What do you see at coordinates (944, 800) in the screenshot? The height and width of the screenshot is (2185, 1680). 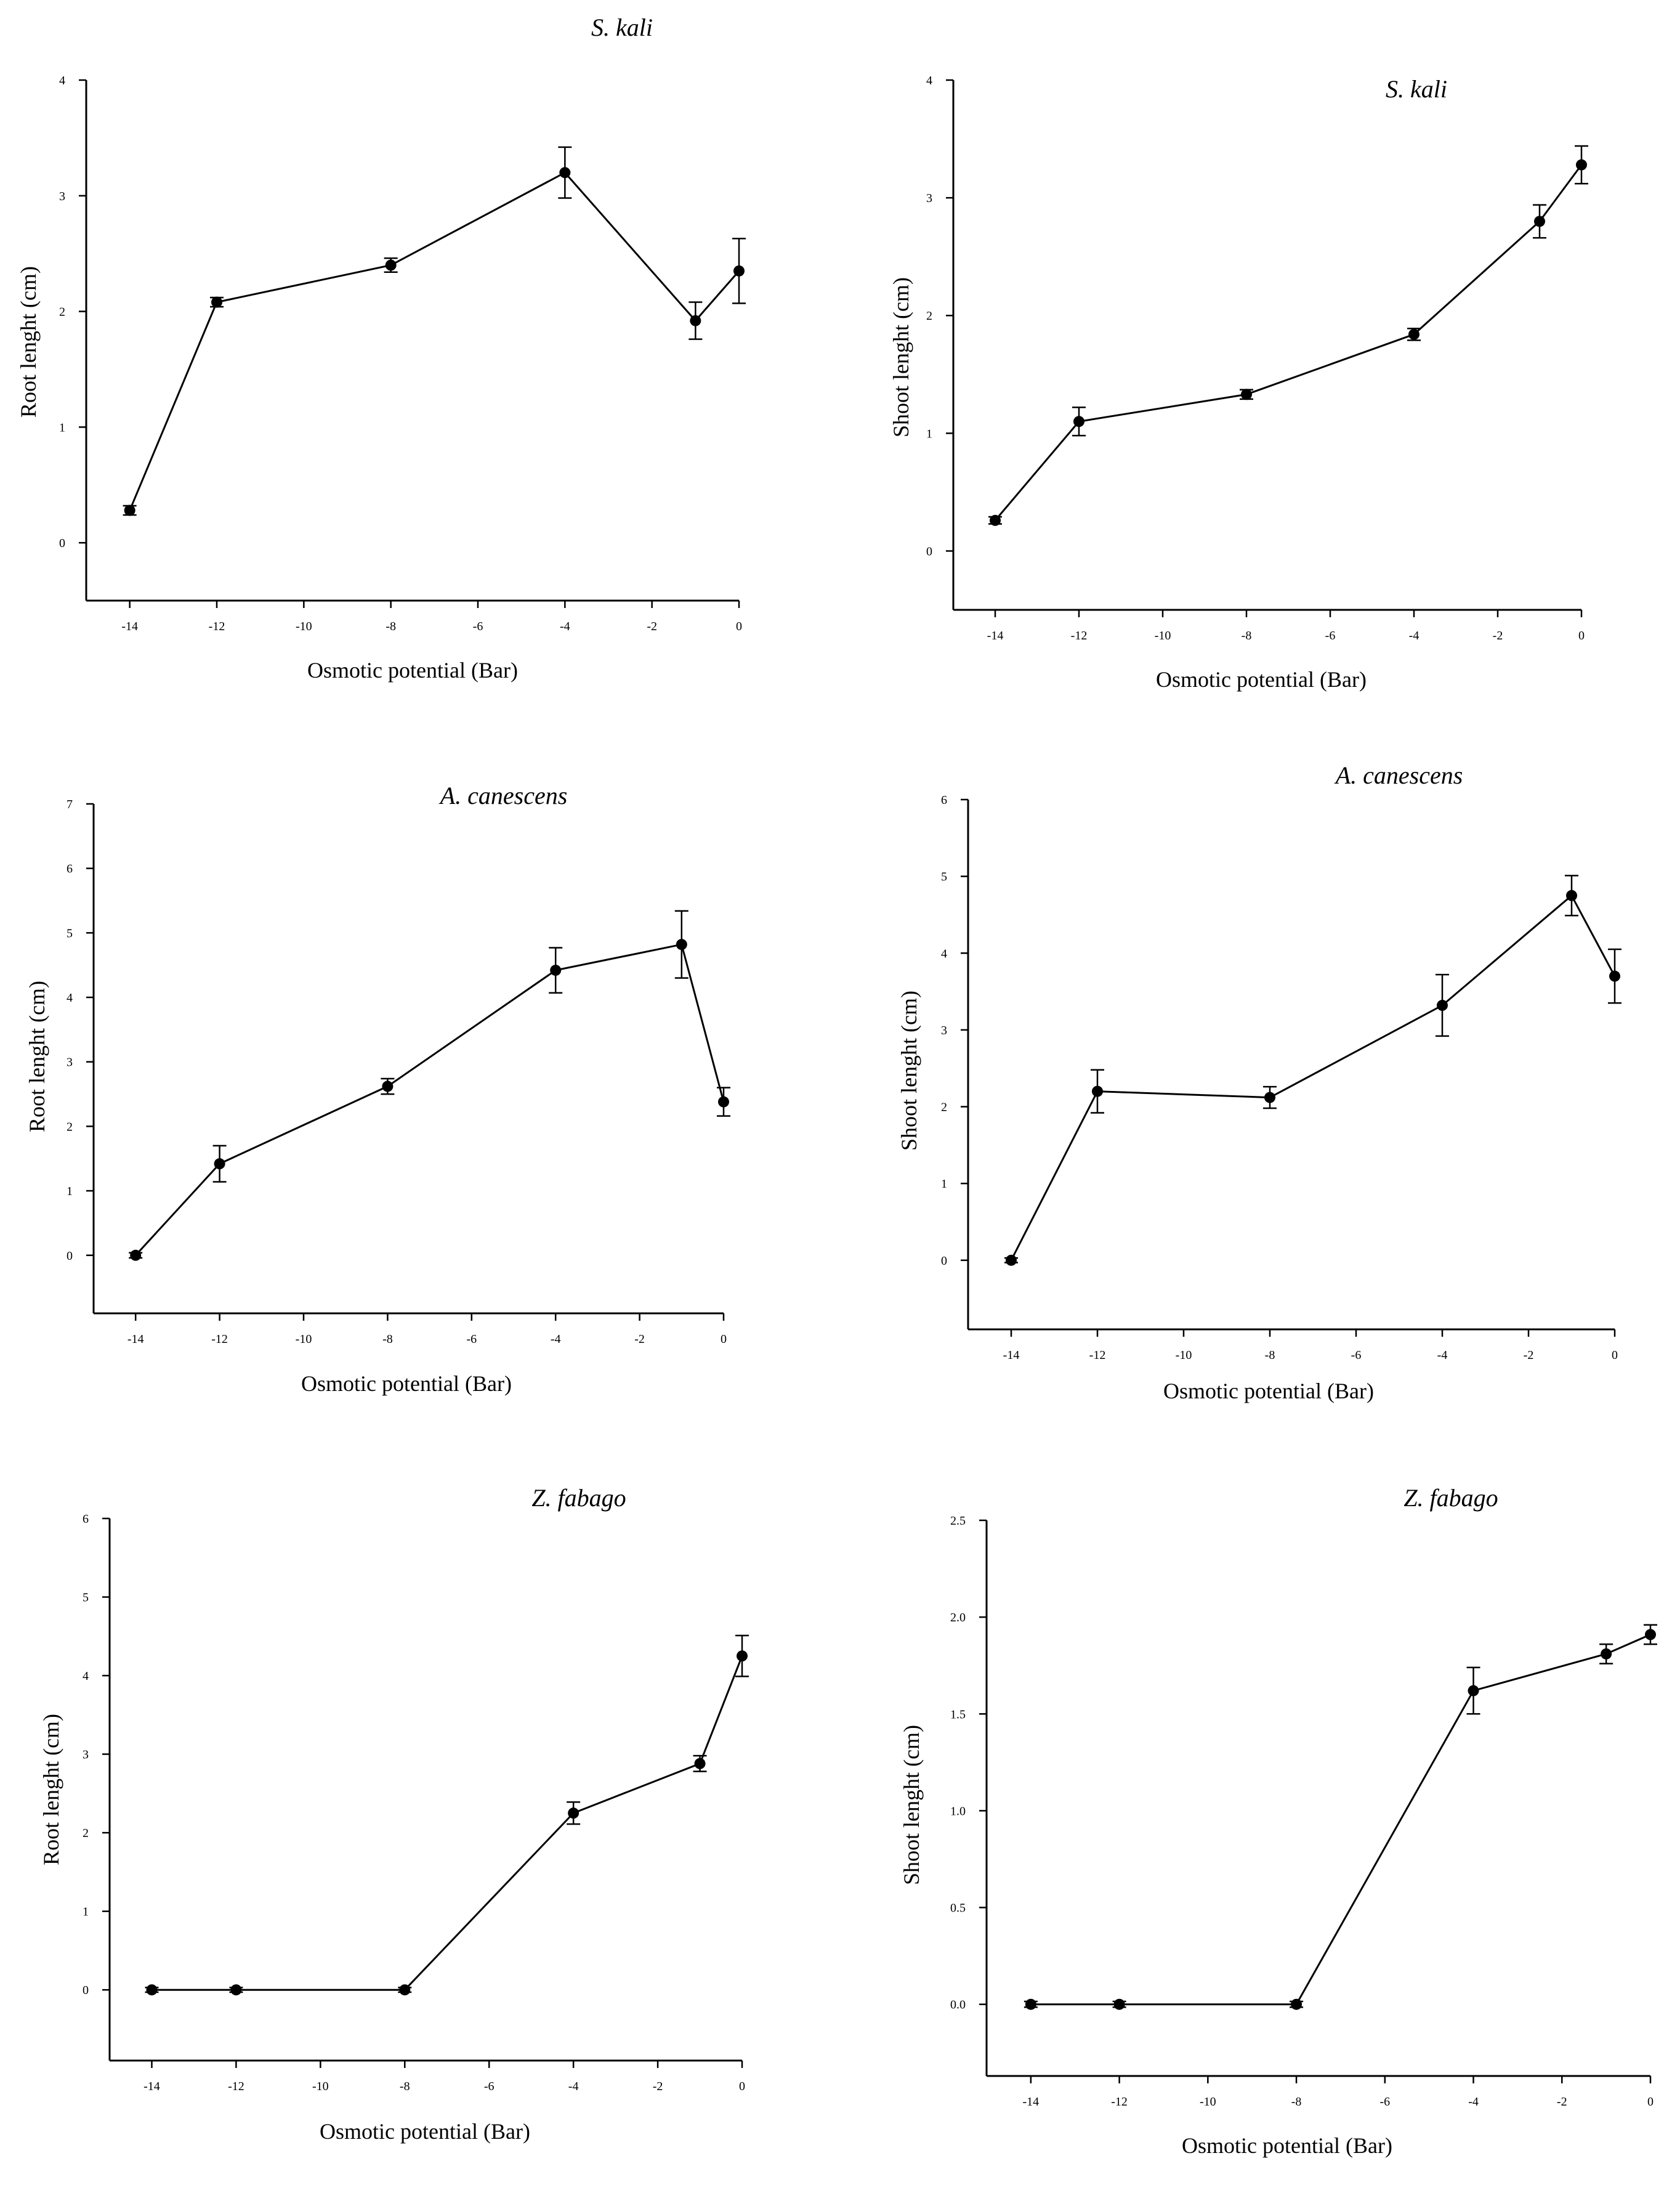 I see `y-tick-label: 6` at bounding box center [944, 800].